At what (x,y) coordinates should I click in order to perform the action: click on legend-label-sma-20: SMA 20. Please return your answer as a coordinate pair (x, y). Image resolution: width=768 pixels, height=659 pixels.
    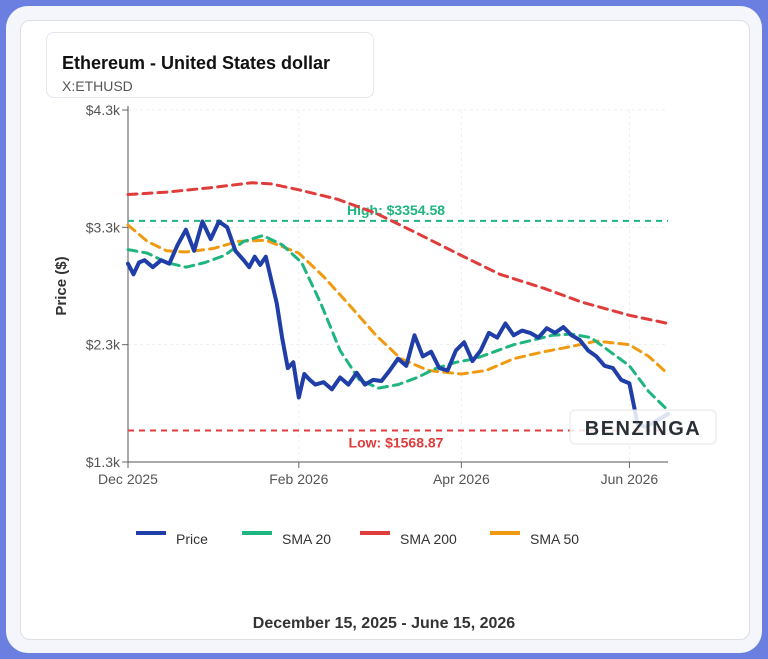
    Looking at the image, I should click on (306, 539).